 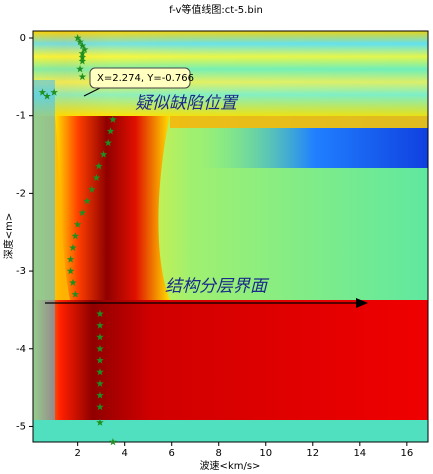 What do you see at coordinates (125, 453) in the screenshot?
I see `x-tick-label: 4` at bounding box center [125, 453].